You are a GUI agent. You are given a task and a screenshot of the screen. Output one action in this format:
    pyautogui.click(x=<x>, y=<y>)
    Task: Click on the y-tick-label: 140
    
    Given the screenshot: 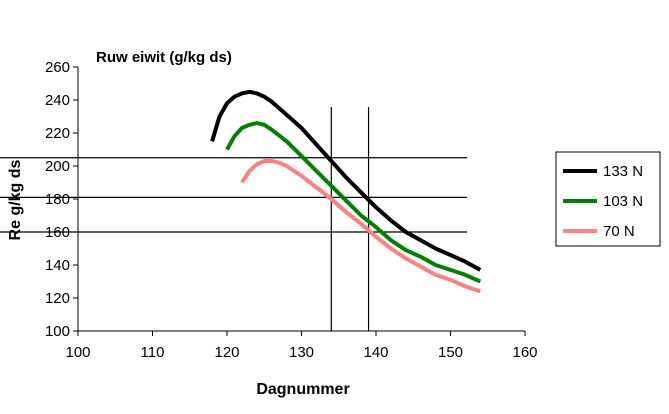 What is the action you would take?
    pyautogui.click(x=57, y=265)
    